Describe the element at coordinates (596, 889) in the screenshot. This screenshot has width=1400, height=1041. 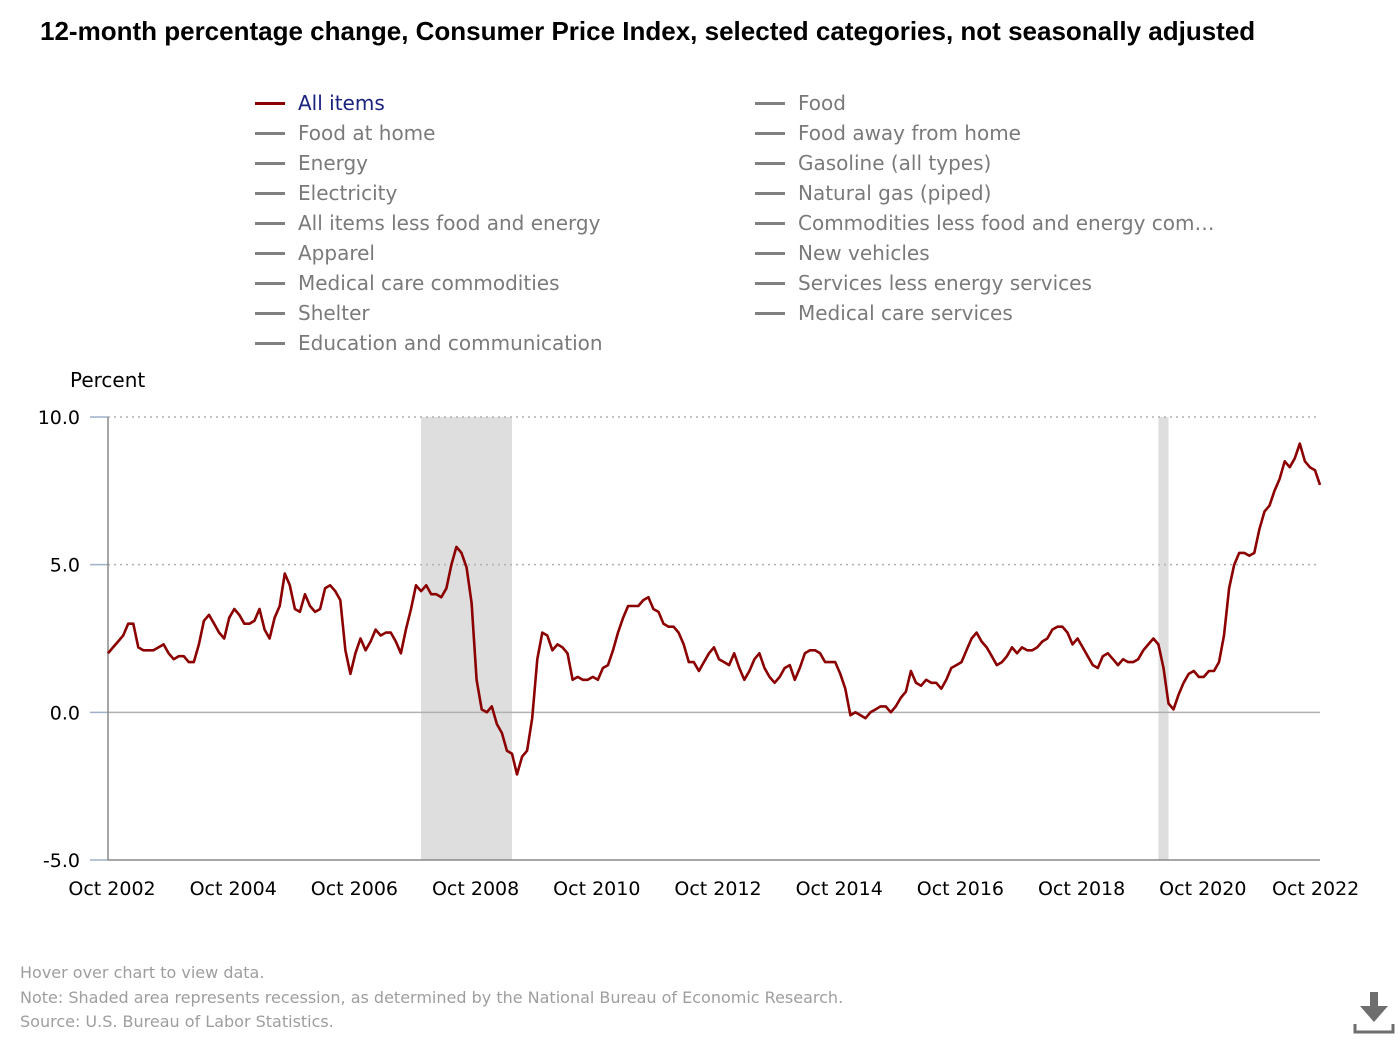
I see `x-tick-label: Oct 2010` at that location.